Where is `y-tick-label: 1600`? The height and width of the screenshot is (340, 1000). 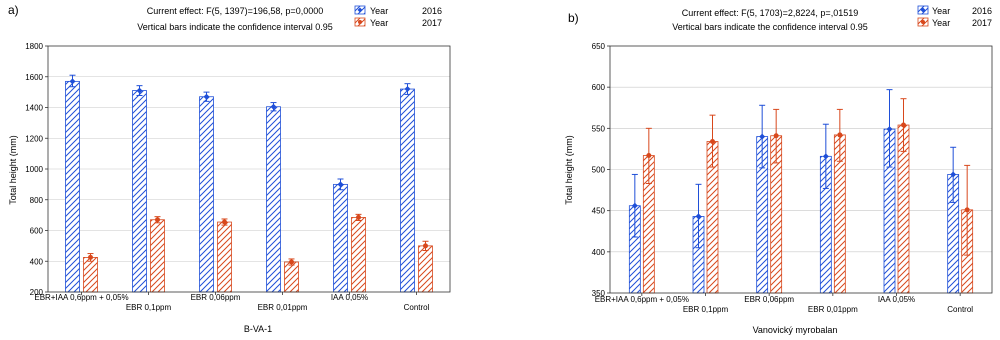
y-tick-label: 1600 is located at coordinates (34, 77).